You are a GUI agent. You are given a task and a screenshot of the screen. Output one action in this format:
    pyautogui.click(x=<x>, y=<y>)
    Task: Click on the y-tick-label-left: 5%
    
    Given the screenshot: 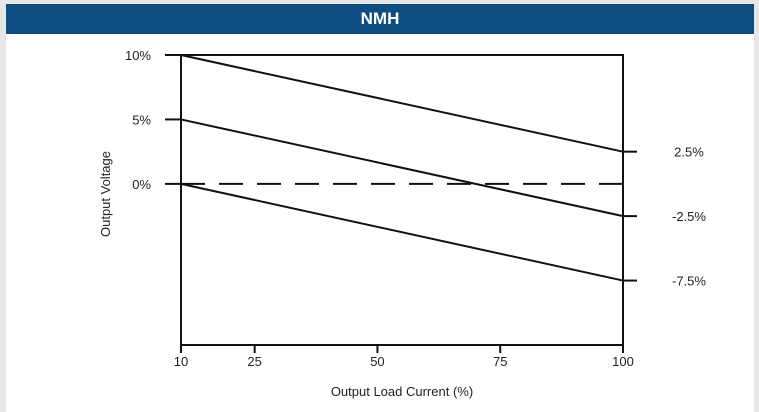 What is the action you would take?
    pyautogui.click(x=141, y=119)
    